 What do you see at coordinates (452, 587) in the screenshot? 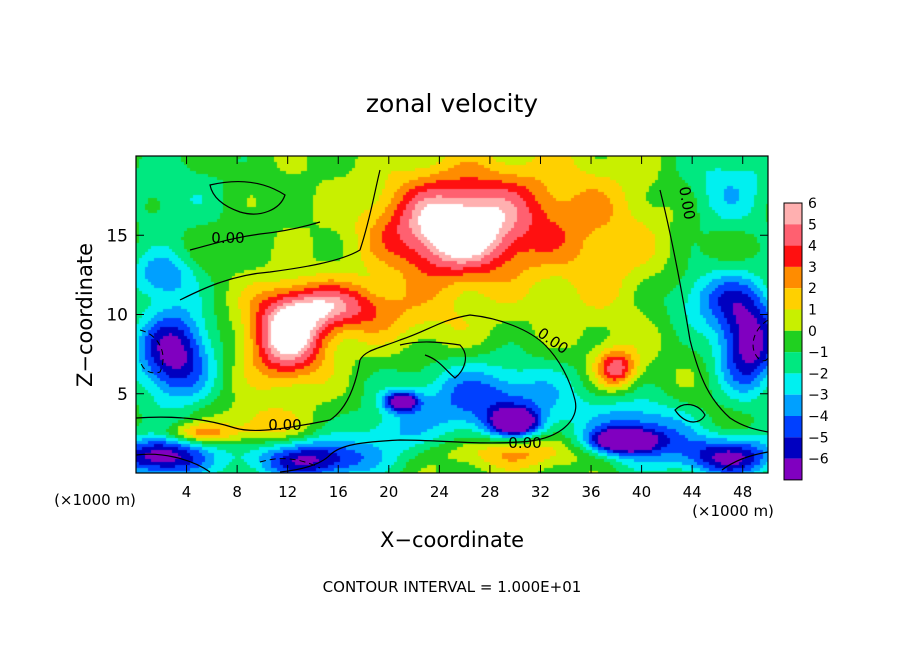
I see `contour-interval-note: CONTOUR INTERVAL = 1.000E+01` at bounding box center [452, 587].